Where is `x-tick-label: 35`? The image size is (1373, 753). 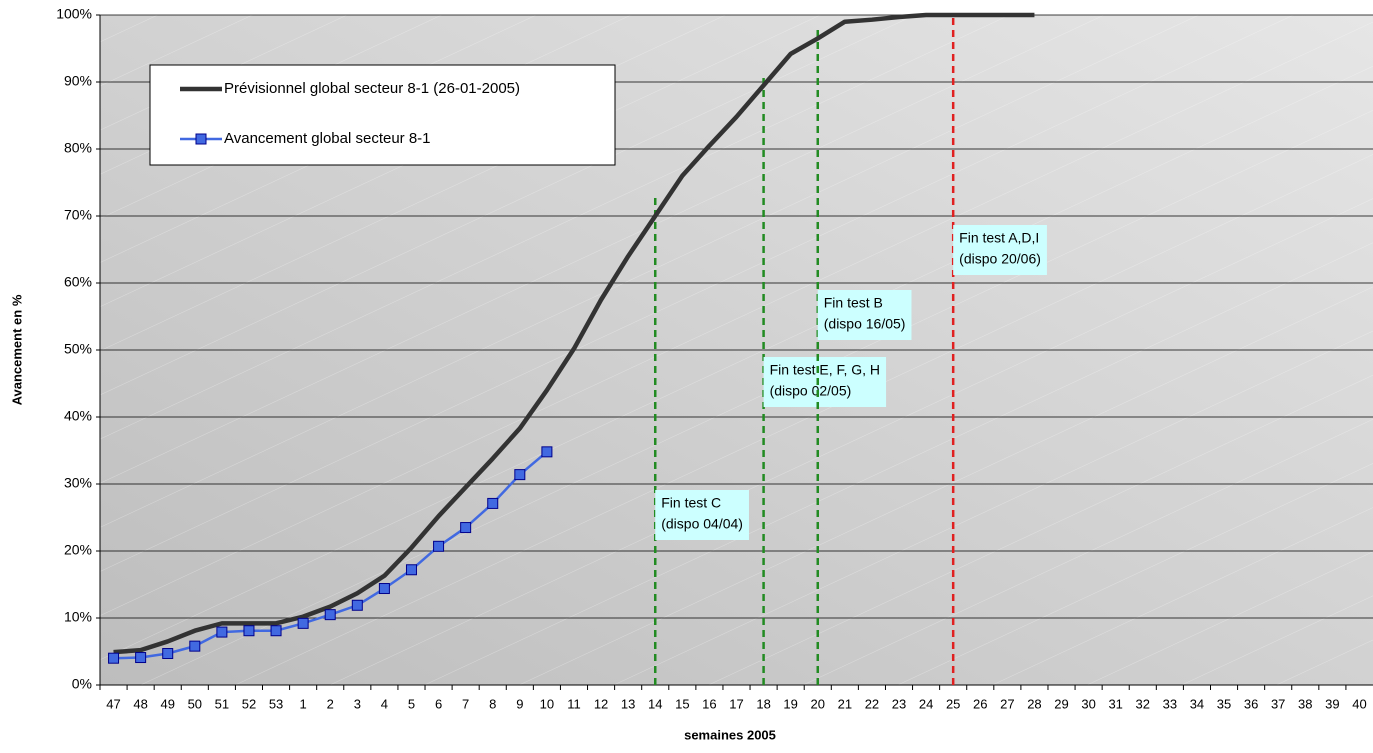 x-tick-label: 35 is located at coordinates (1224, 703).